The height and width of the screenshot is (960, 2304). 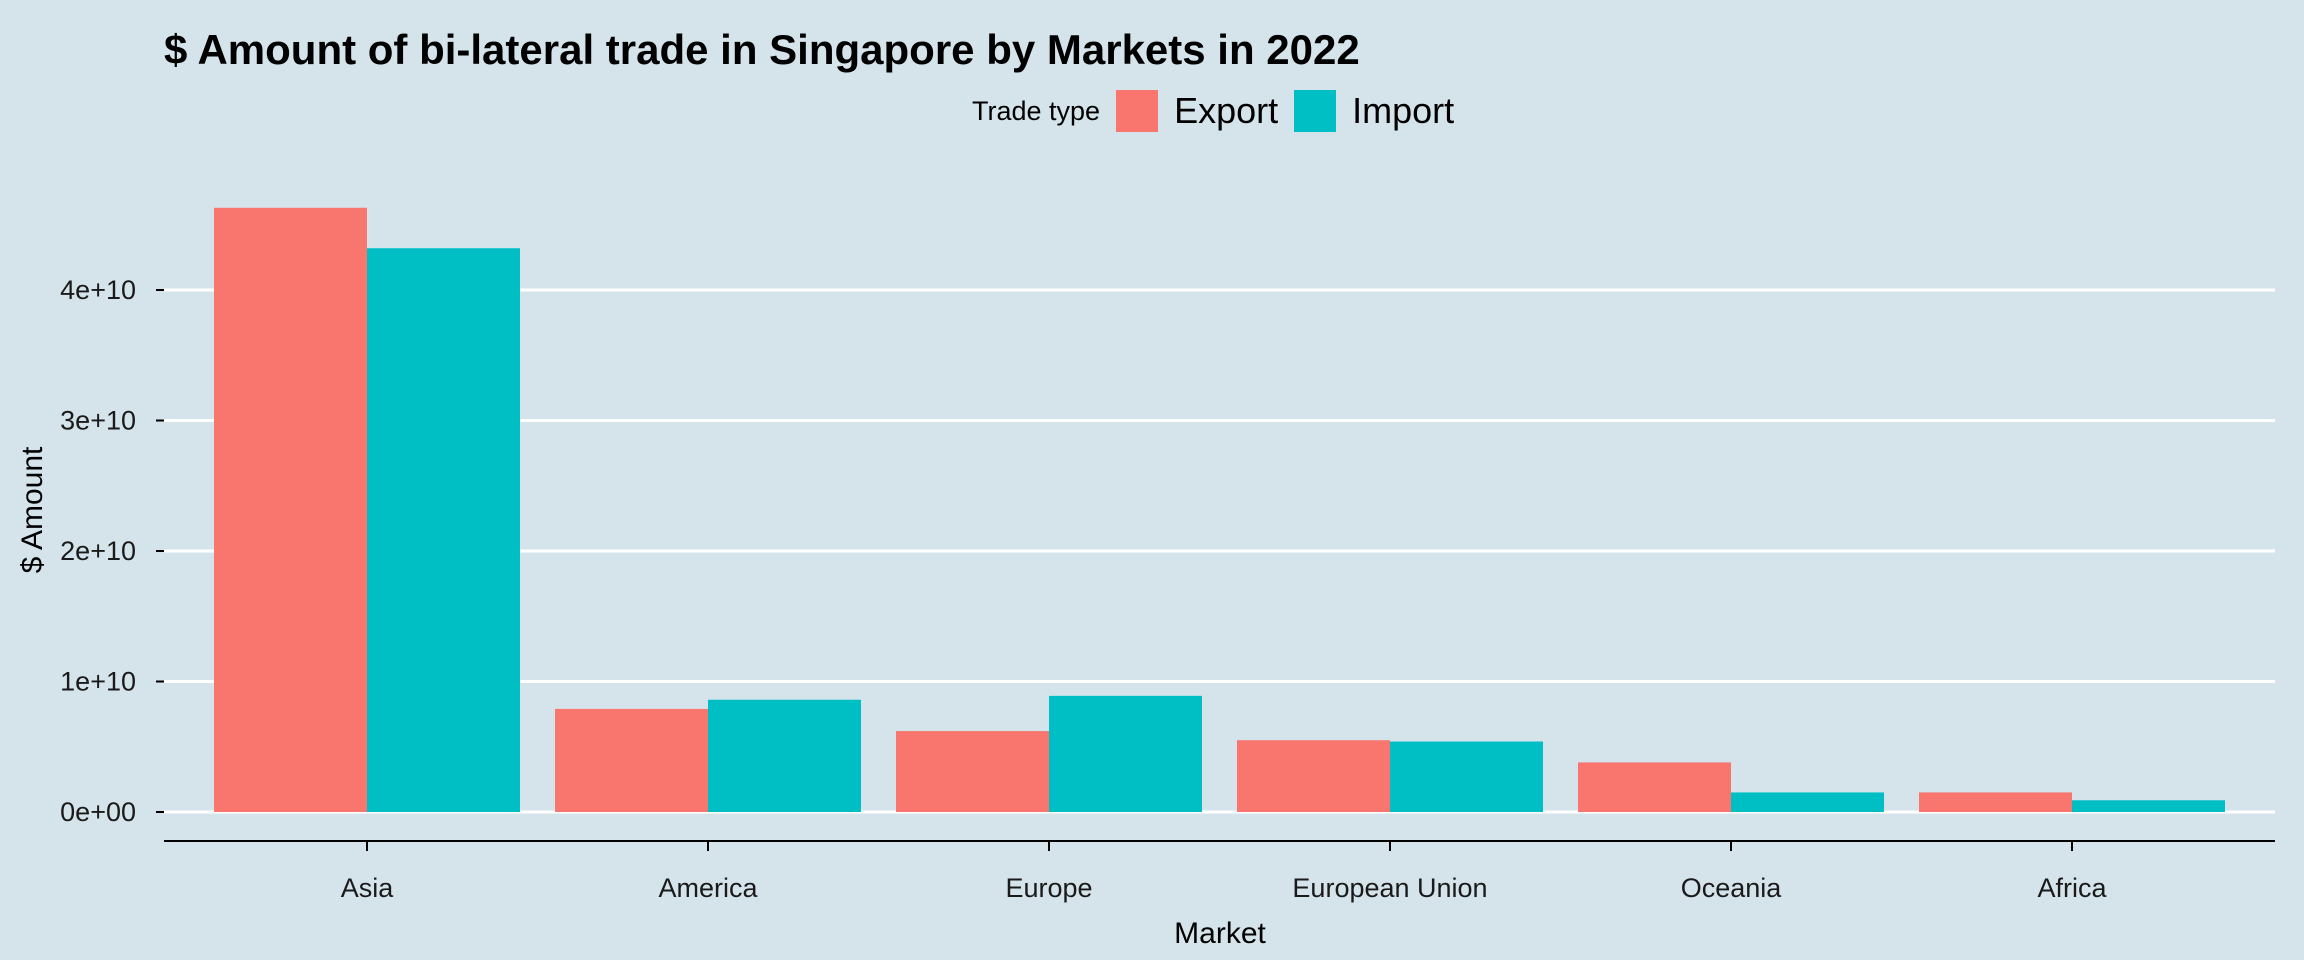 What do you see at coordinates (1732, 888) in the screenshot?
I see `x-tick-label: Oceania` at bounding box center [1732, 888].